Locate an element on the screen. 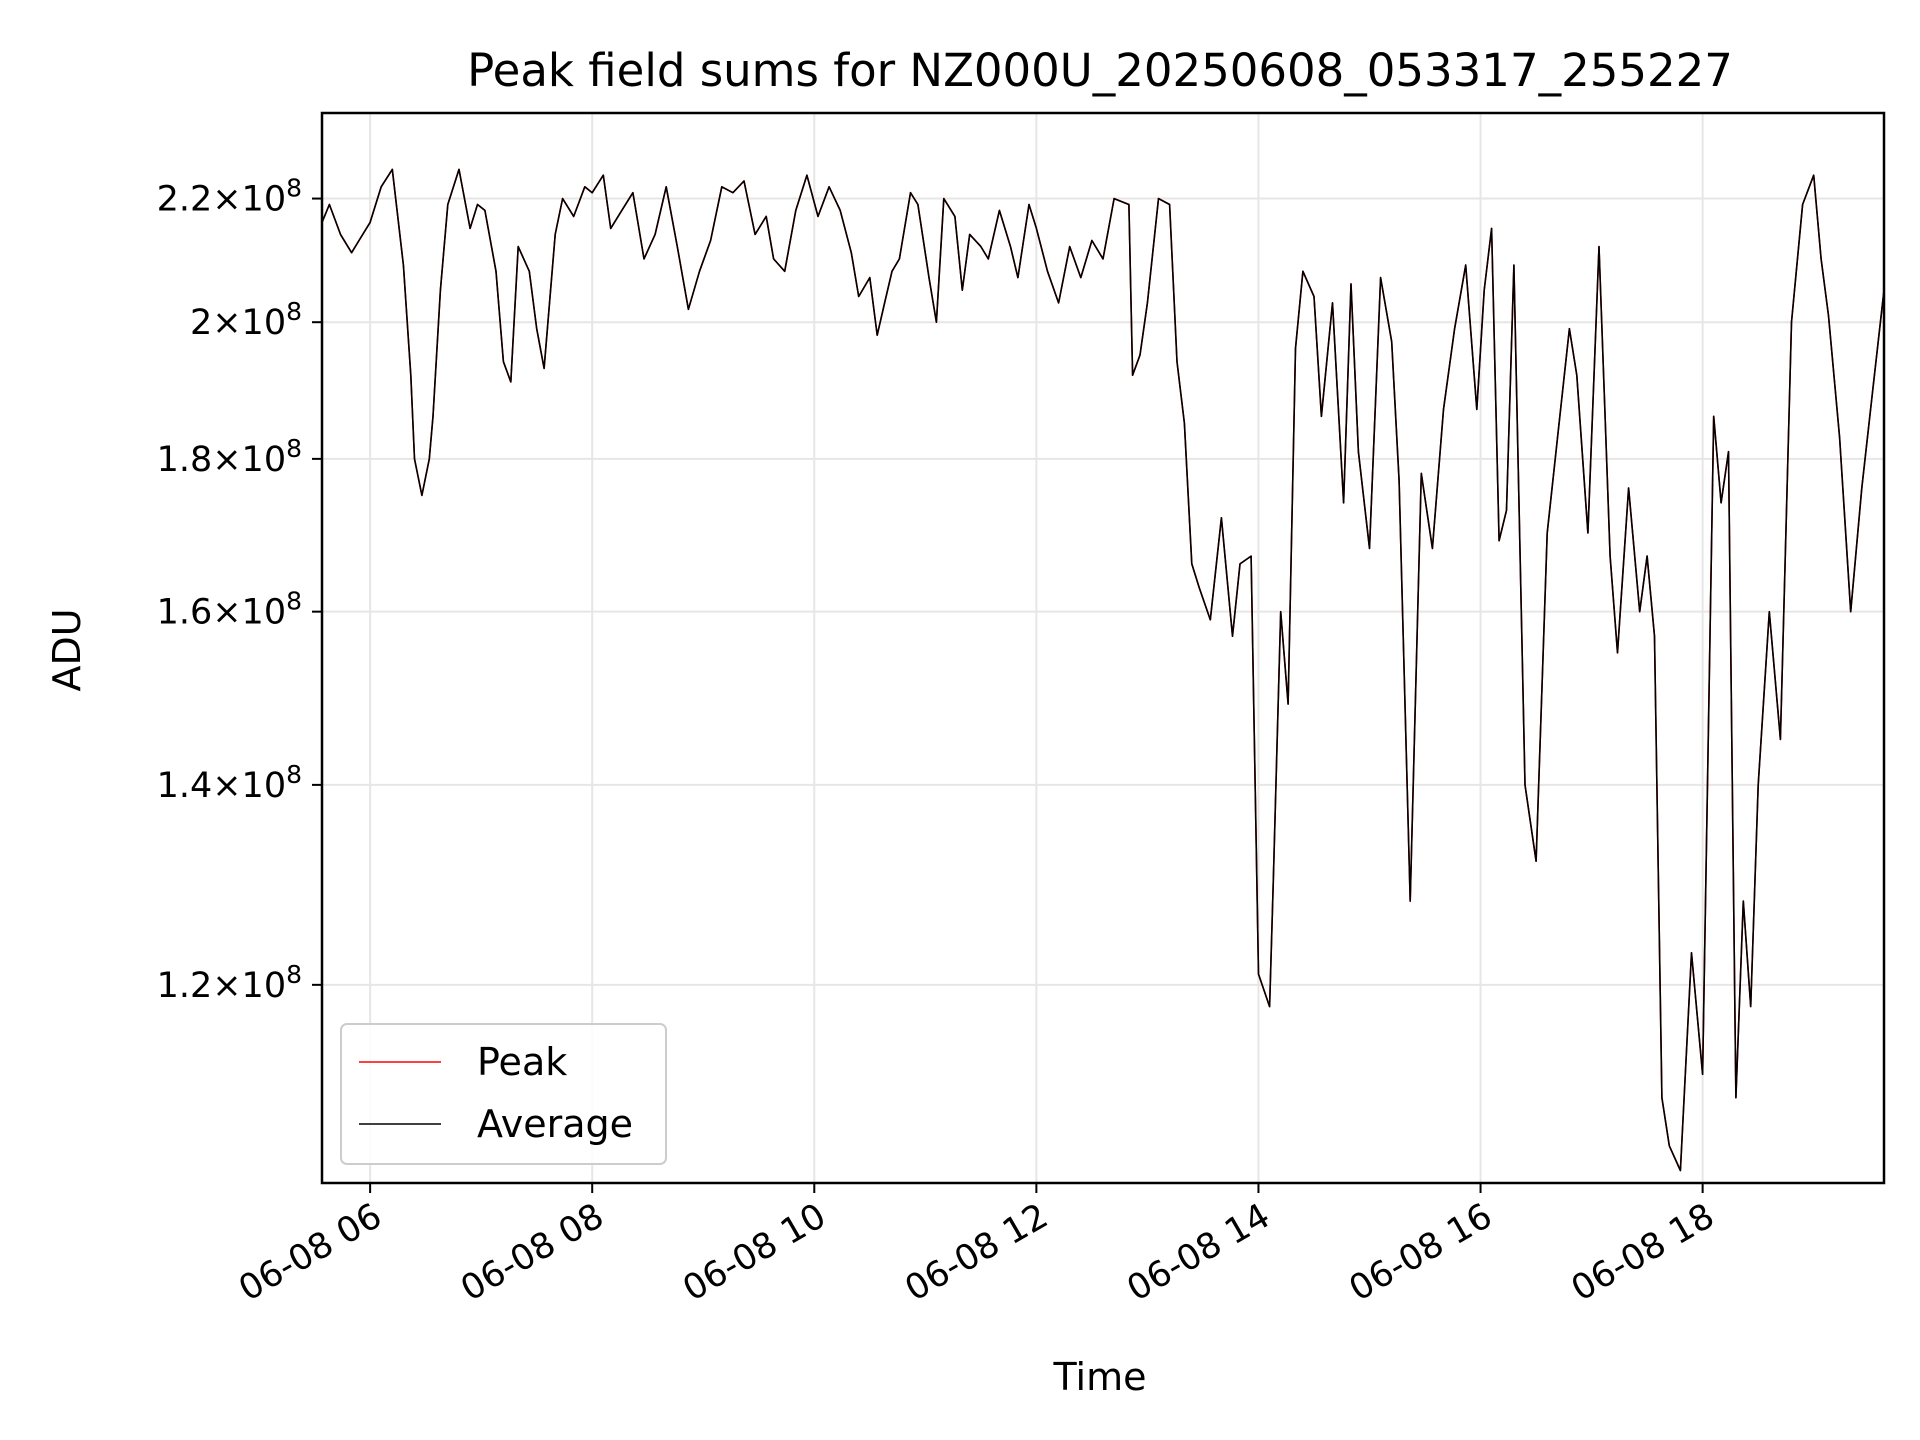 The image size is (1920, 1440). x-axis-title: Time is located at coordinates (1100, 1377).